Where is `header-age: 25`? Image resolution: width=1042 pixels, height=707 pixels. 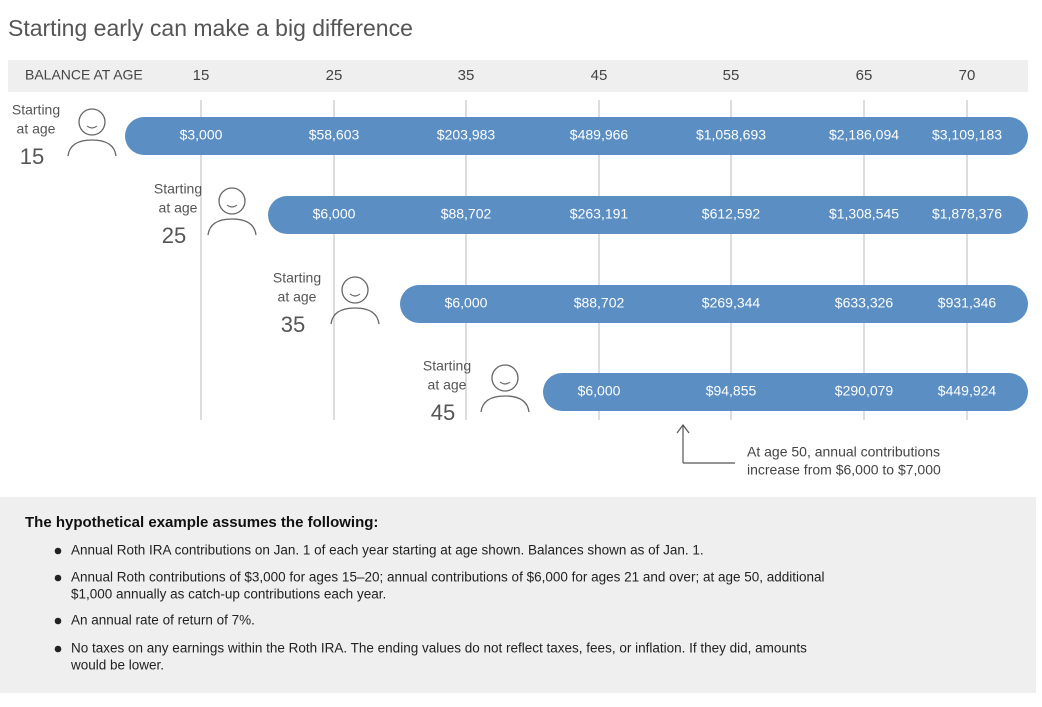 header-age: 25 is located at coordinates (334, 75).